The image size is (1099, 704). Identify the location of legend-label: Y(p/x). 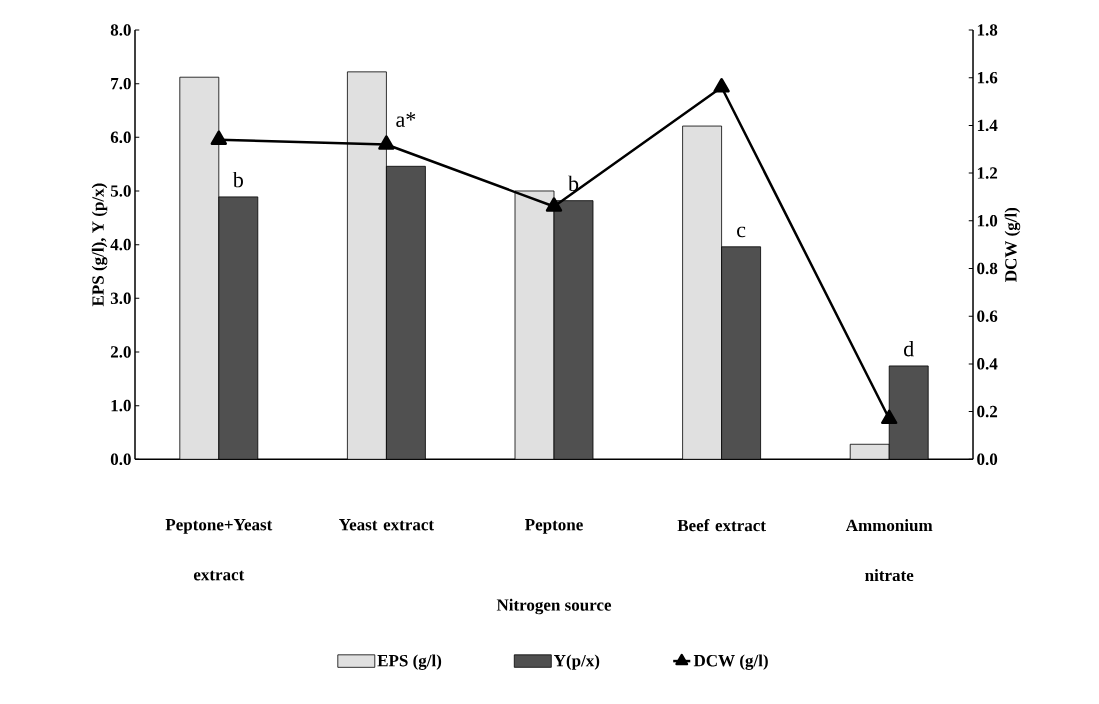
(576, 662).